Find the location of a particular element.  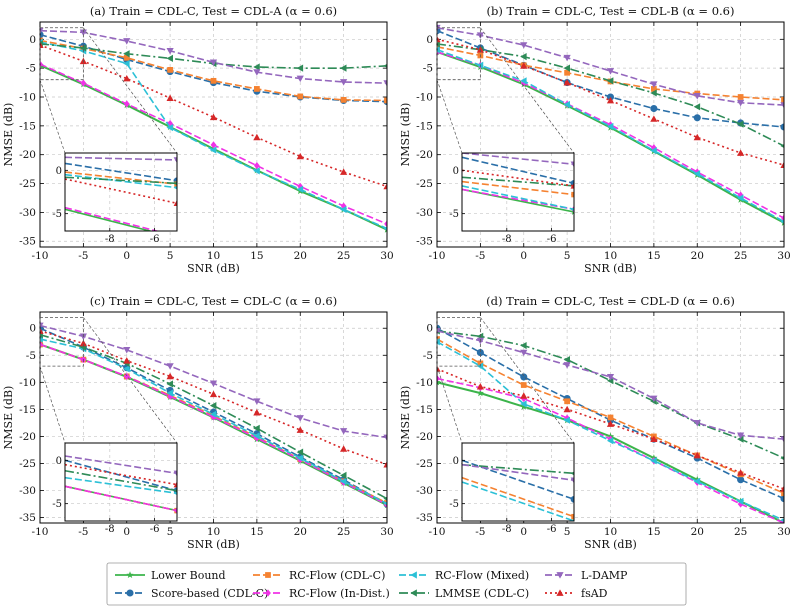

series-line-rci is located at coordinates (213, 424).